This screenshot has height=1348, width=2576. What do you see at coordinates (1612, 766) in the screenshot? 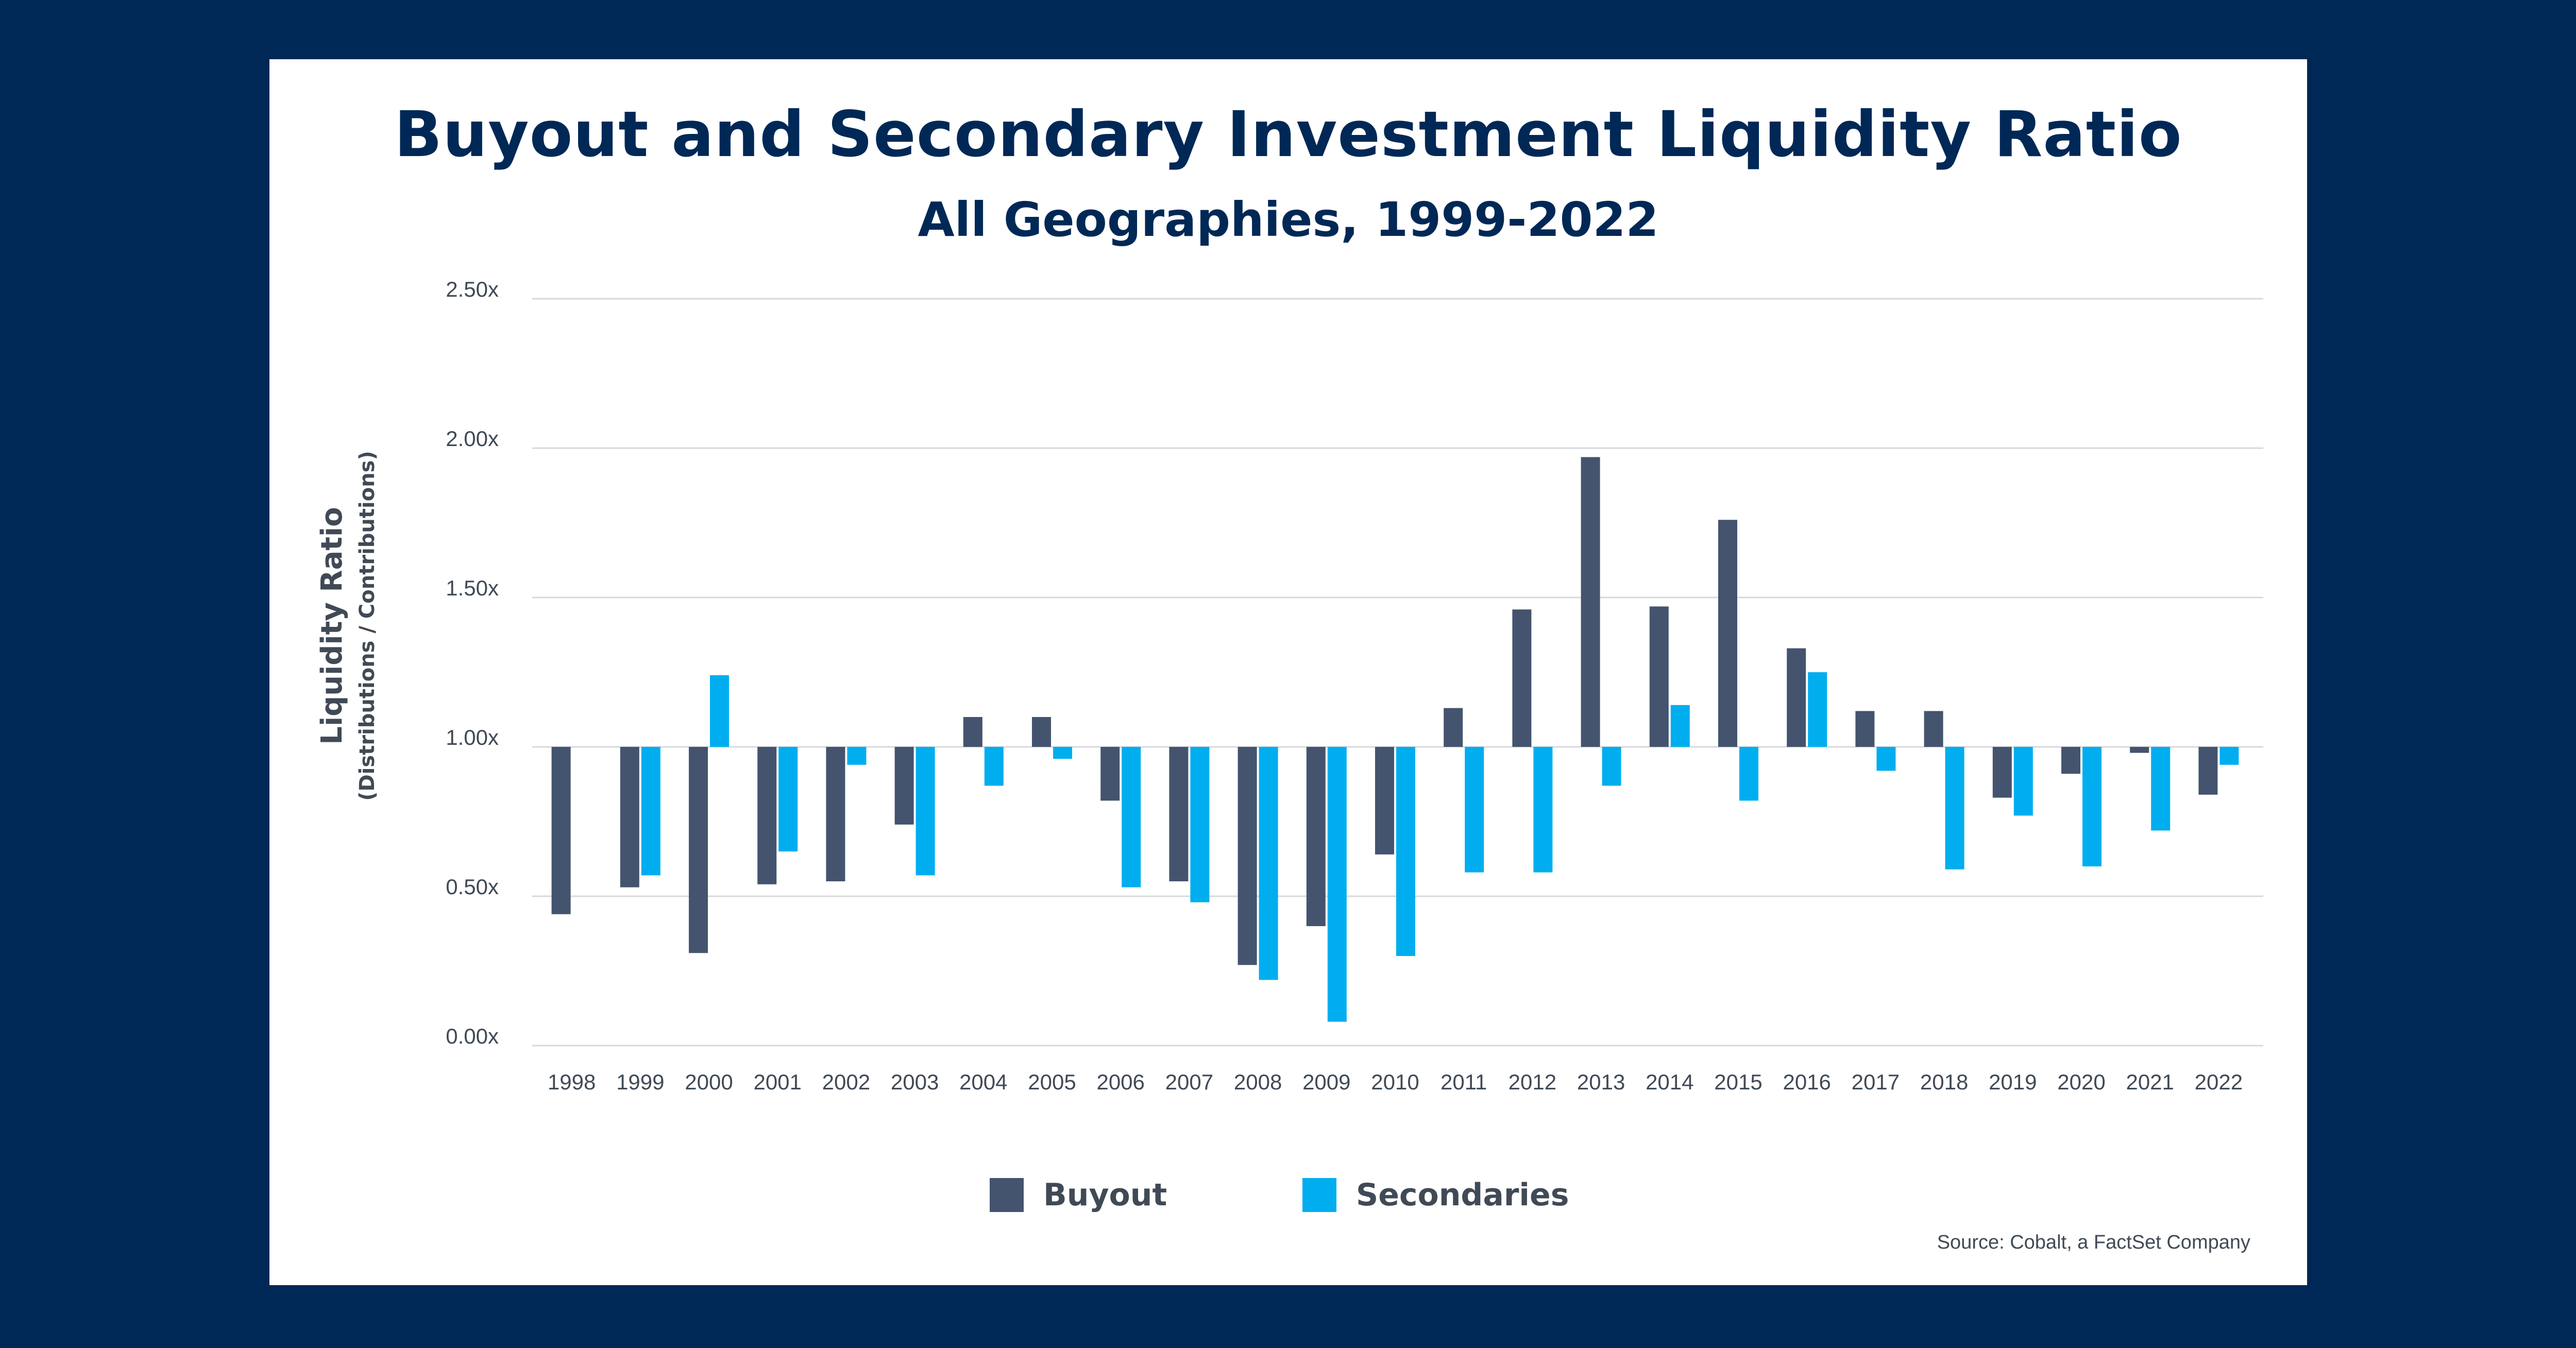
I see `secondaries-bar-2013` at bounding box center [1612, 766].